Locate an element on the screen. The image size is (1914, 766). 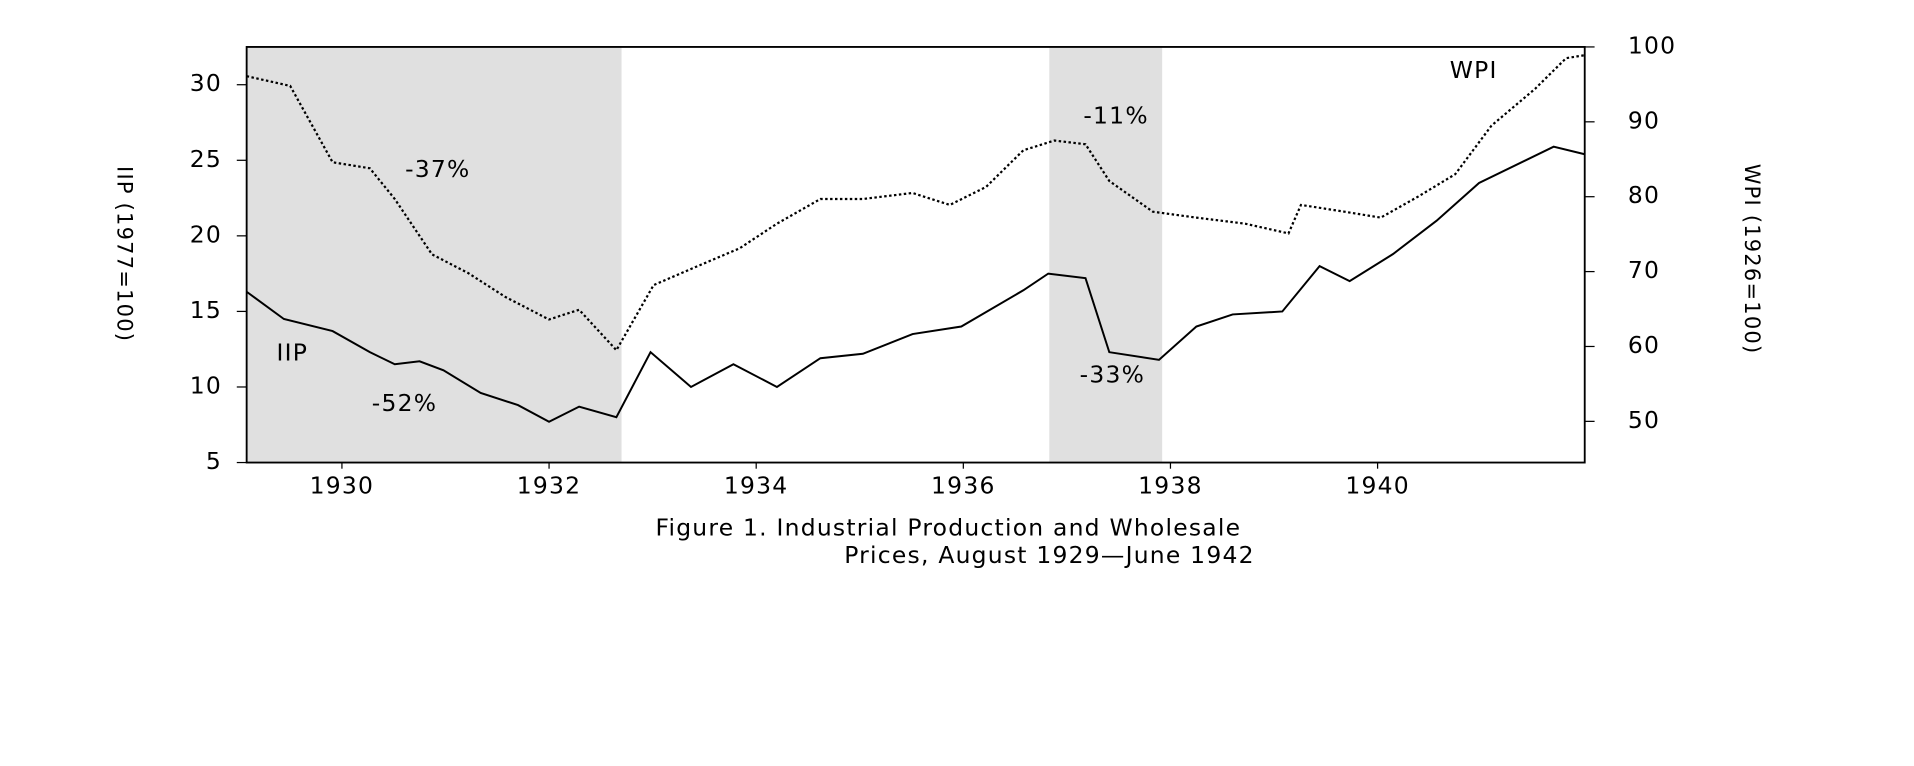
x-tick-label: 1930 is located at coordinates (342, 486).